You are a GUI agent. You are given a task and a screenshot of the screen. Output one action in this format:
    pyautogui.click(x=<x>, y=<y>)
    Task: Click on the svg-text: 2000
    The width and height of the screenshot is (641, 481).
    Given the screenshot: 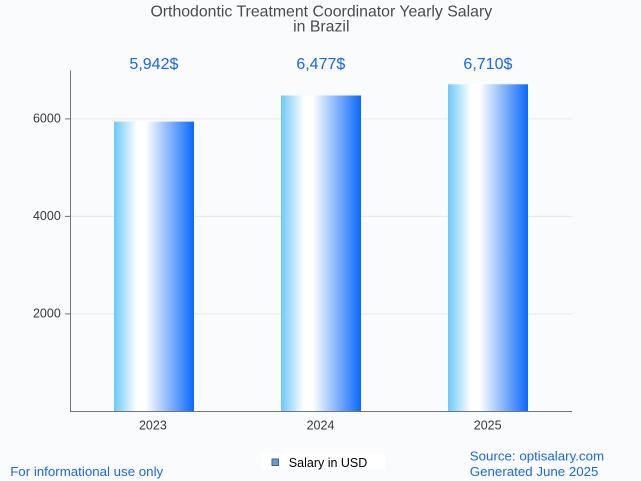 What is the action you would take?
    pyautogui.click(x=47, y=314)
    